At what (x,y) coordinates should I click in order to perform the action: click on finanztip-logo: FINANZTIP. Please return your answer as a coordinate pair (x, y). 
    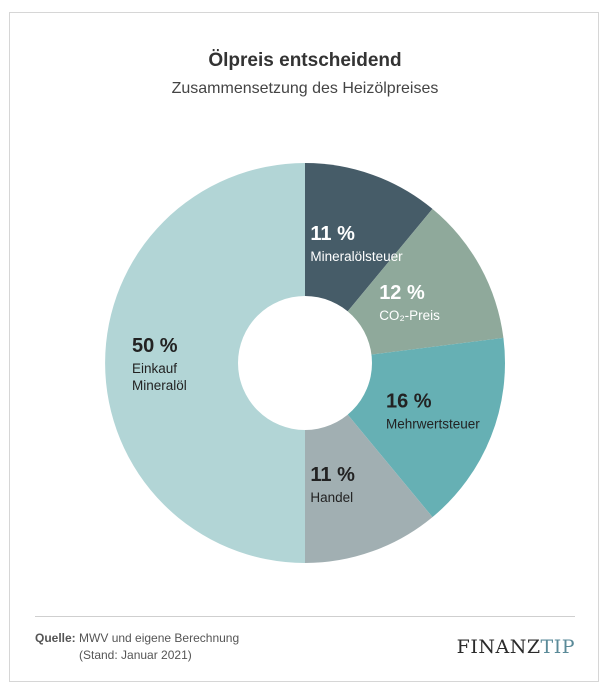
    Looking at the image, I should click on (516, 647).